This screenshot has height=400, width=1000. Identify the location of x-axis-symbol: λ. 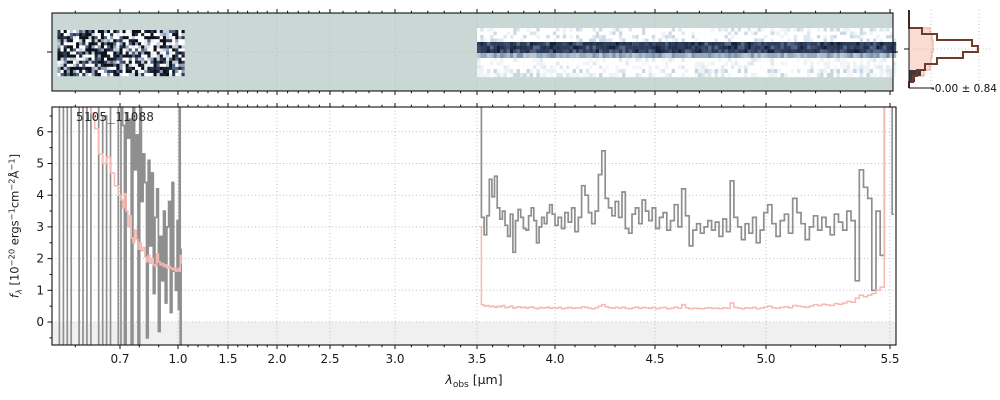
(449, 379).